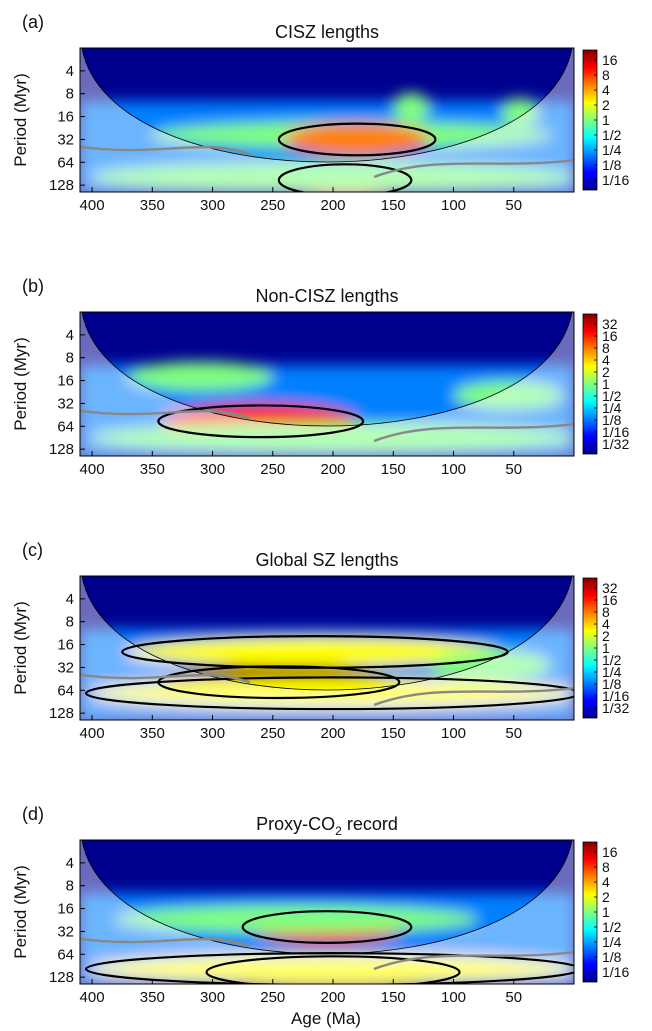  I want to click on colorbar-tick-label: 8, so click(606, 75).